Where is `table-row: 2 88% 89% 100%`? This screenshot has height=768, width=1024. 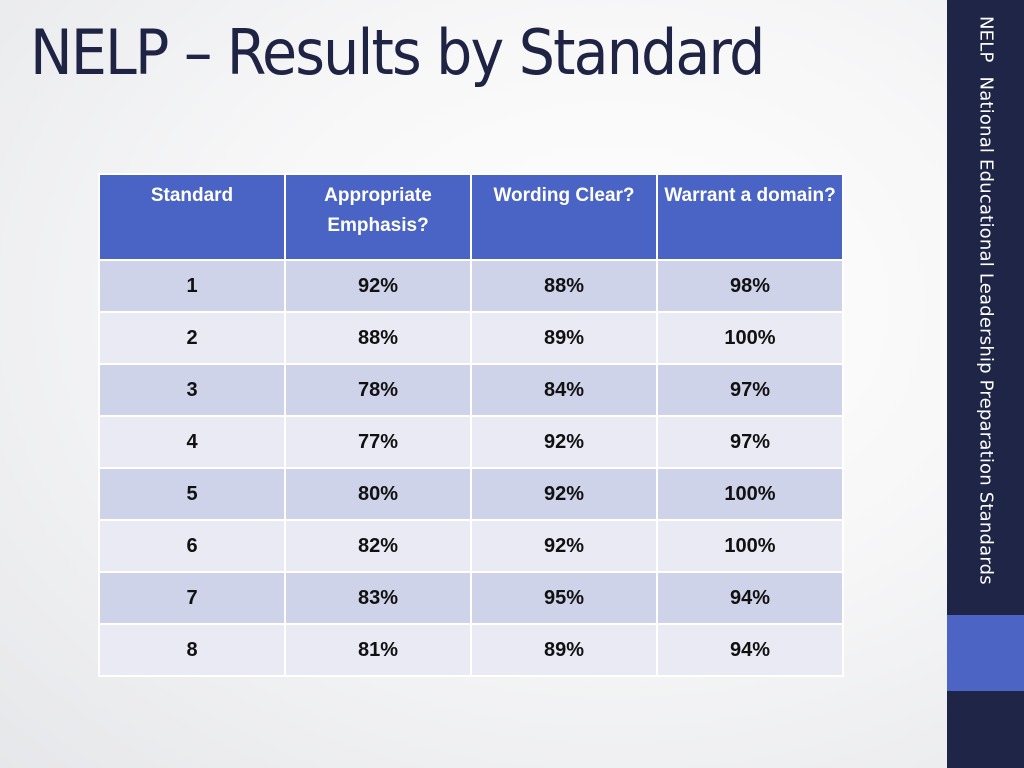
table-row: 2 88% 89% 100% is located at coordinates (471, 338).